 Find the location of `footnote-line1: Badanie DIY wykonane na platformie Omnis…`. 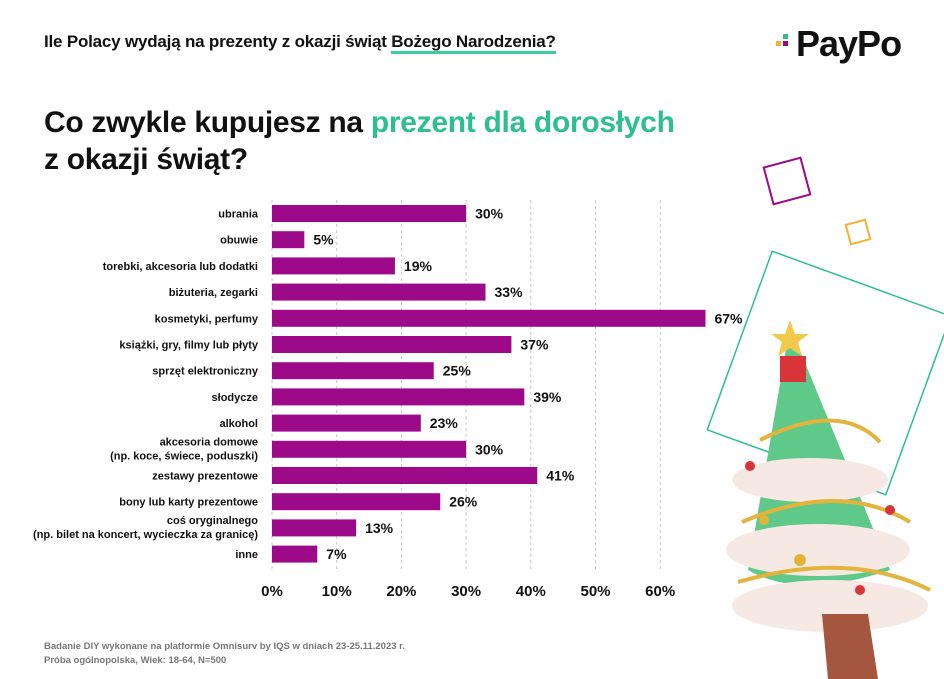

footnote-line1: Badanie DIY wykonane na platformie Omnis… is located at coordinates (224, 646).